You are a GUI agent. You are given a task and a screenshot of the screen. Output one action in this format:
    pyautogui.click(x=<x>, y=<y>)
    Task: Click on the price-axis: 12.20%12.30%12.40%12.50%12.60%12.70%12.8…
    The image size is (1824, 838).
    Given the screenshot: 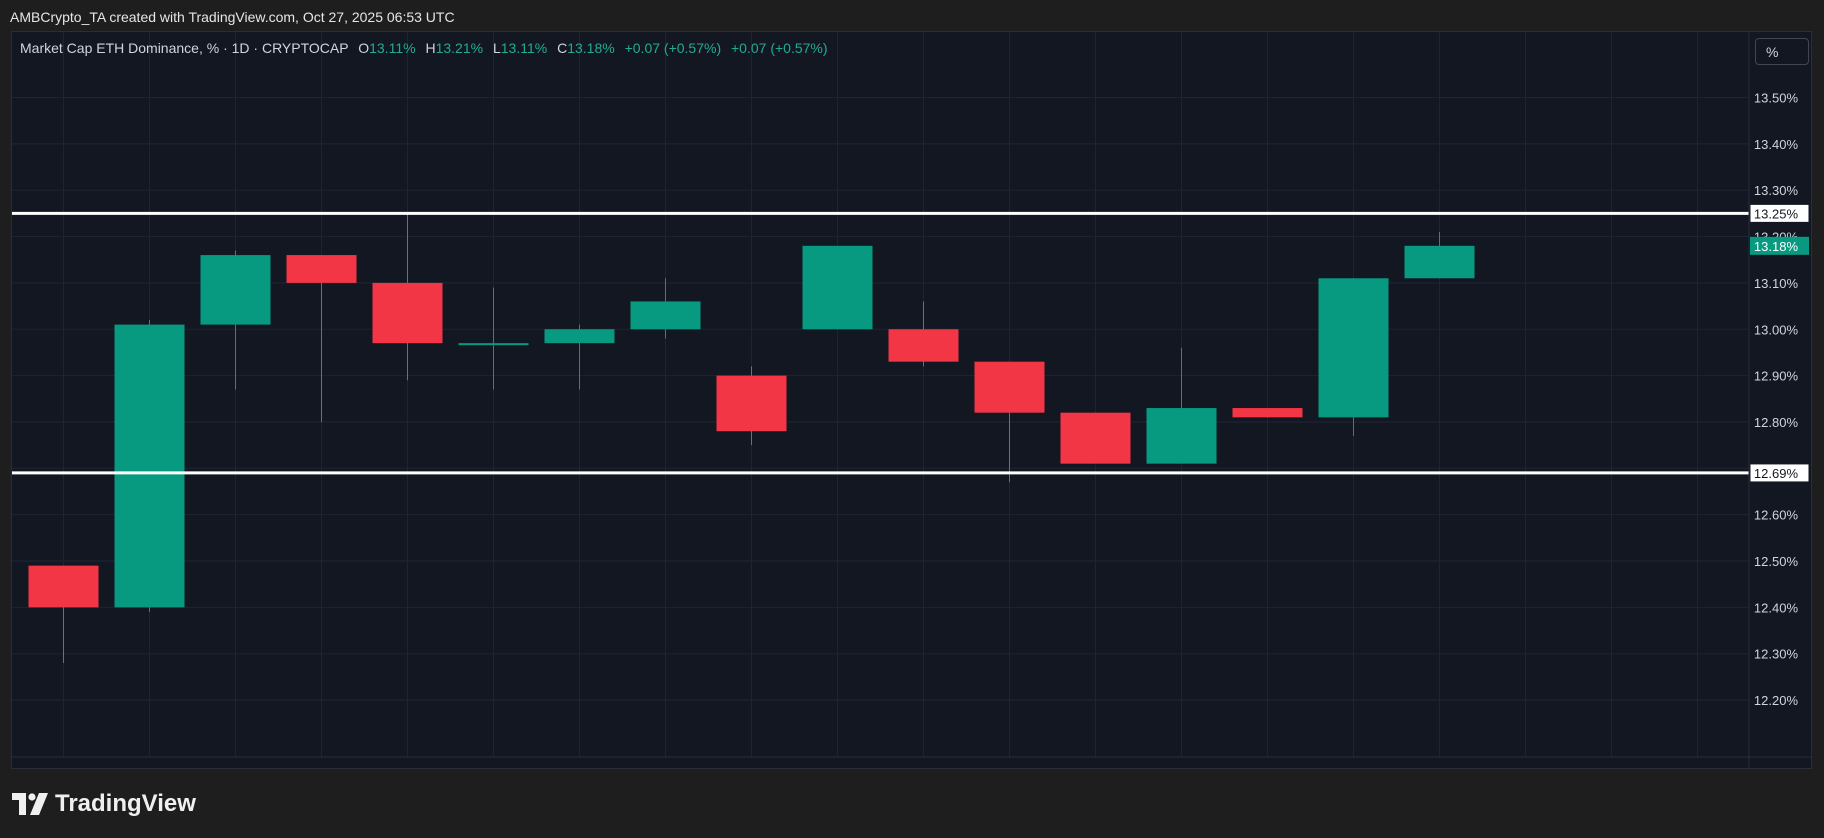 What is the action you would take?
    pyautogui.click(x=1779, y=400)
    